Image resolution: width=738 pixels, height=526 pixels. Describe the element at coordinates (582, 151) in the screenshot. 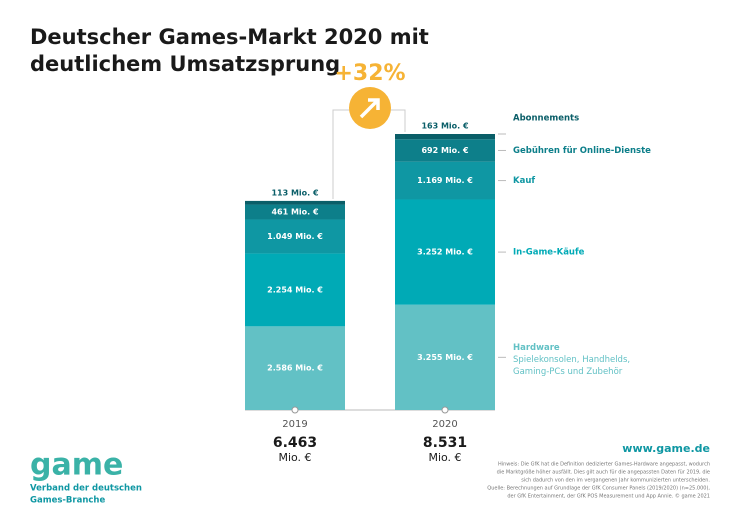

I see `legend-label: Gebühren für Online-Dienste` at that location.